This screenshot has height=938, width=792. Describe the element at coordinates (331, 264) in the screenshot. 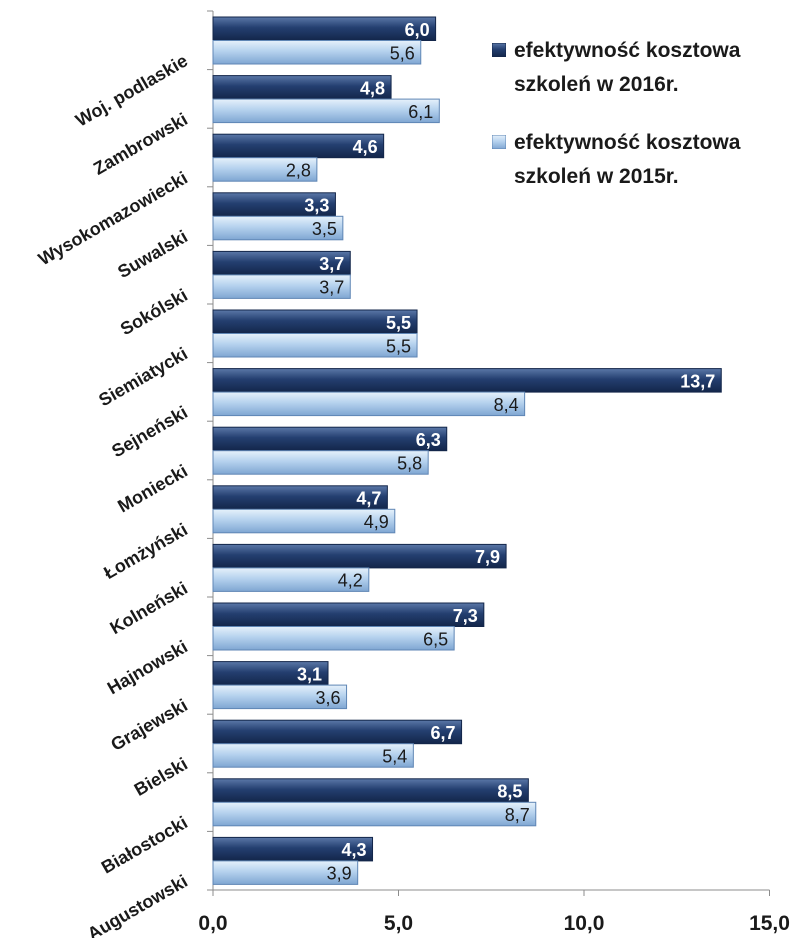

I see `data-label-2016: 3,7` at that location.